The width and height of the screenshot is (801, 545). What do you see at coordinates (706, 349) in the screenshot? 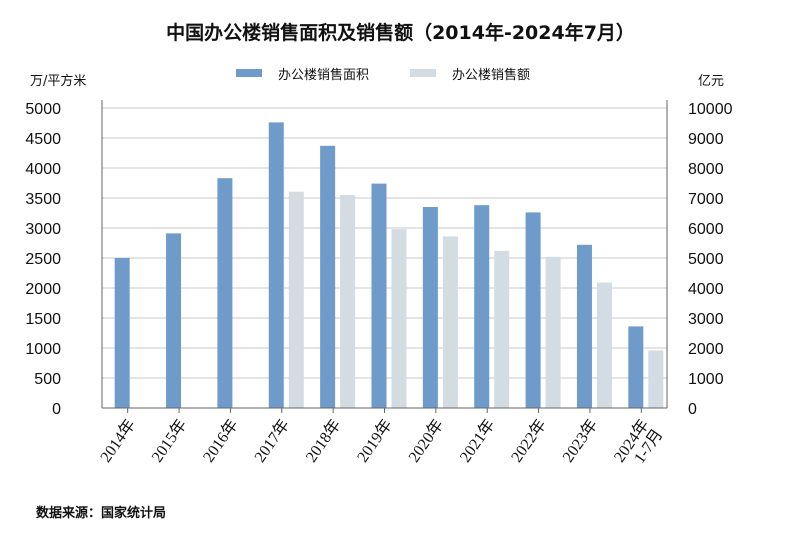
I see `right-tick-label: 2000` at bounding box center [706, 349].